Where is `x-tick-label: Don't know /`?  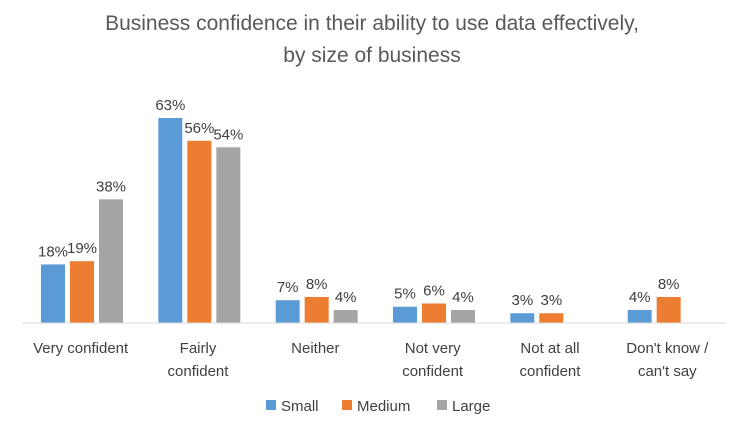
x-tick-label: Don't know / is located at coordinates (667, 348).